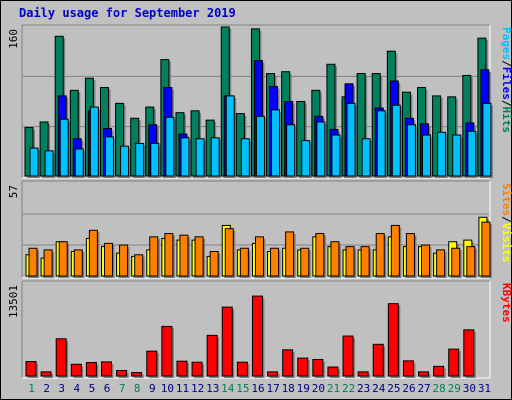  Describe the element at coordinates (506, 243) in the screenshot. I see `legend-entry: Visits` at that location.